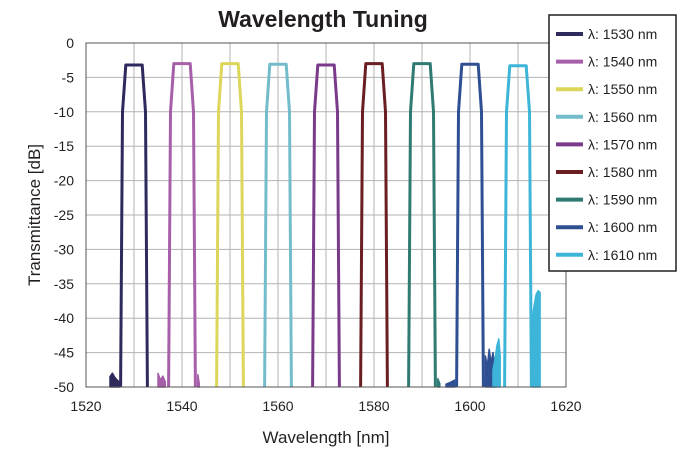 The width and height of the screenshot is (683, 453). Describe the element at coordinates (64, 181) in the screenshot. I see `y-tick-label: -20` at that location.